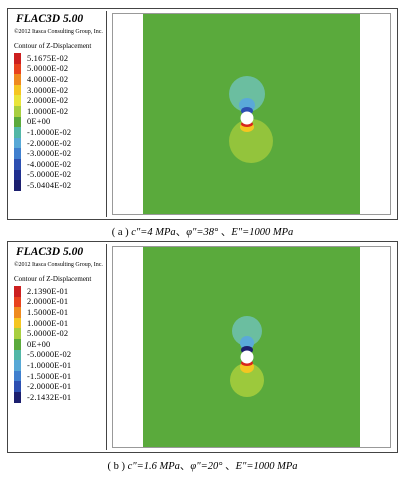  I want to click on legend-entry: 2.0000E-01, so click(42, 302).